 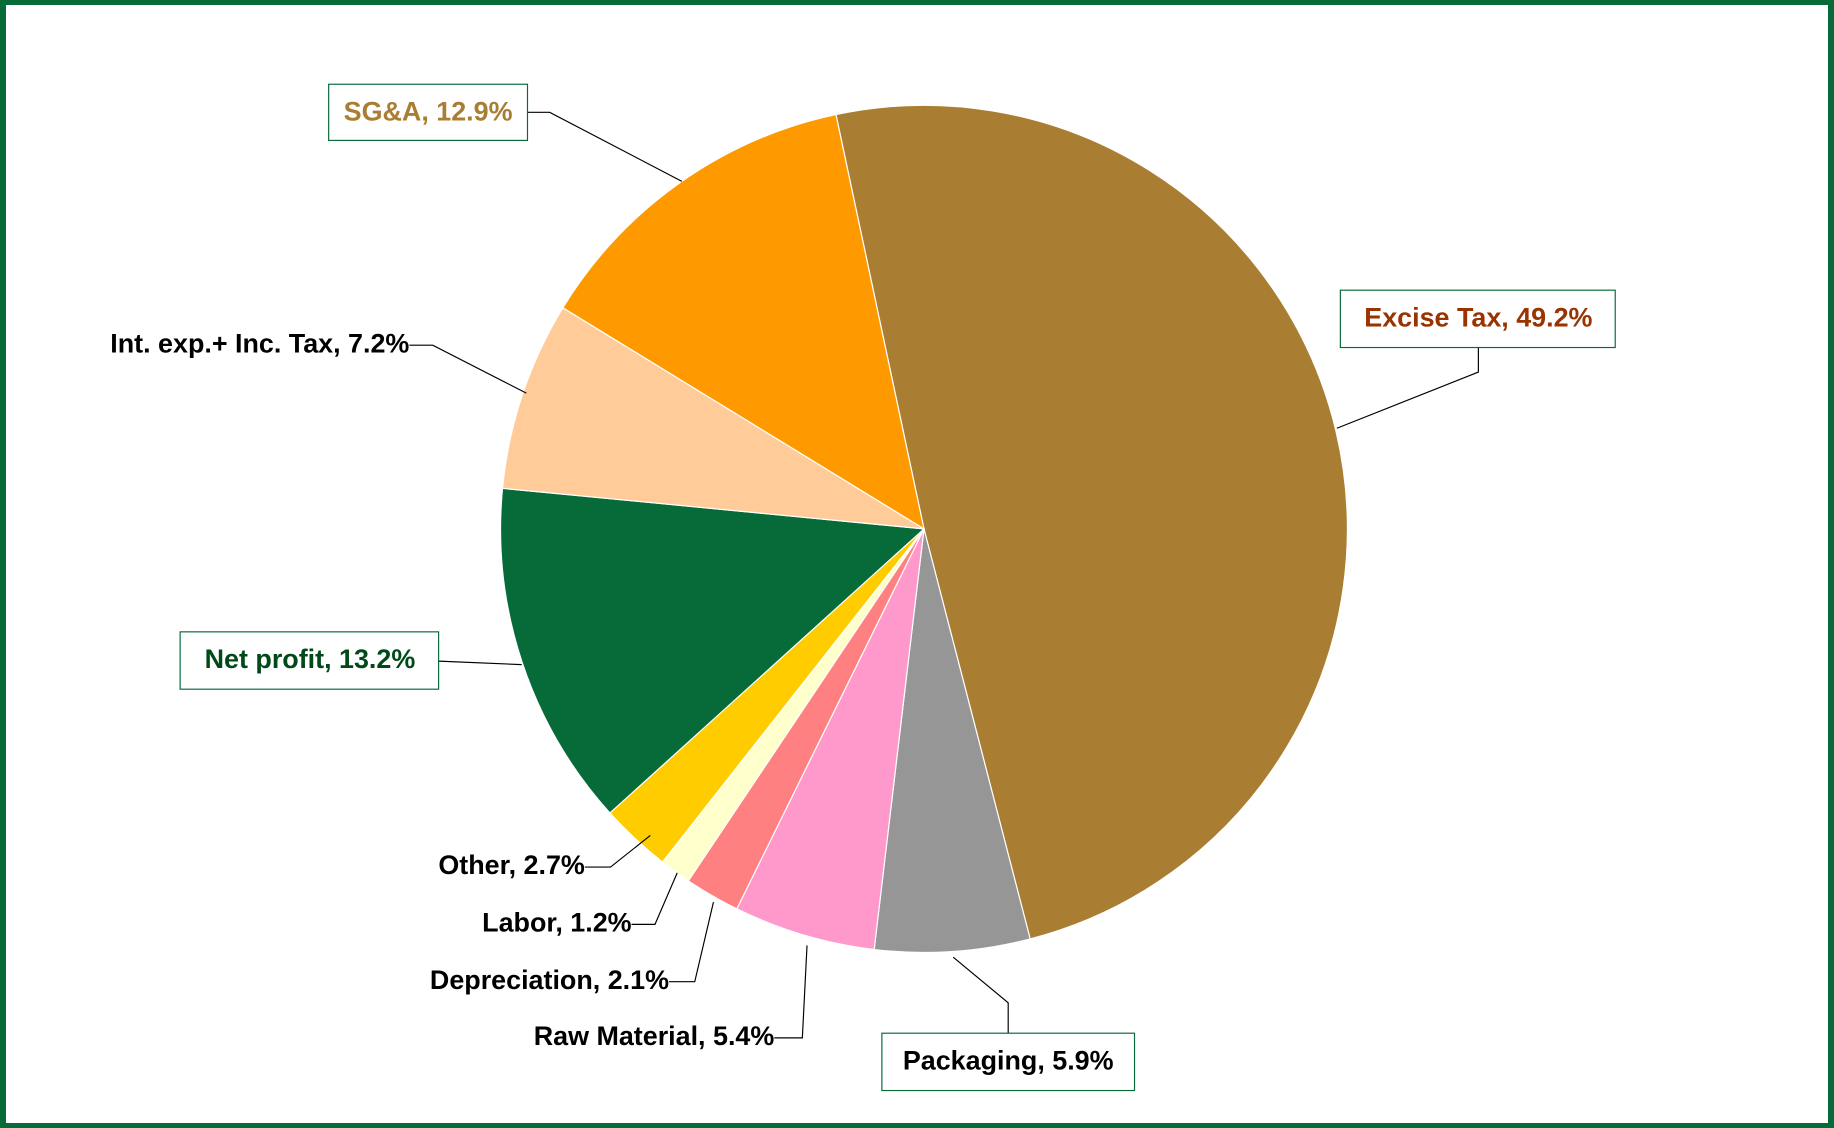 What do you see at coordinates (654, 1036) in the screenshot?
I see `data-label: Raw Material, 5.4%` at bounding box center [654, 1036].